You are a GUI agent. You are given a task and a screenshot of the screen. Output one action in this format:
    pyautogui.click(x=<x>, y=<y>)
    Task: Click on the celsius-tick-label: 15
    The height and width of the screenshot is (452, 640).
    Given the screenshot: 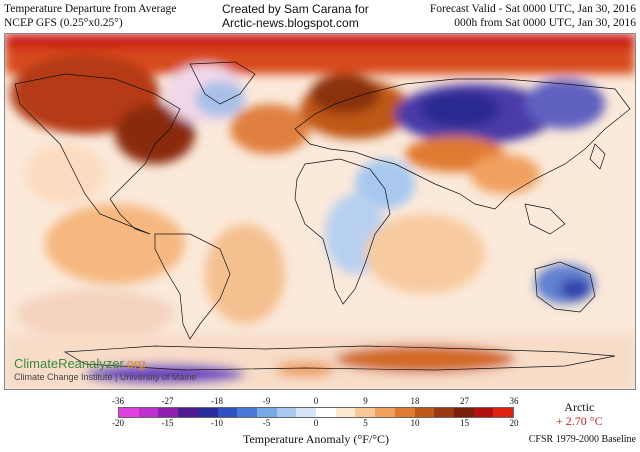 What is the action you would take?
    pyautogui.click(x=464, y=423)
    